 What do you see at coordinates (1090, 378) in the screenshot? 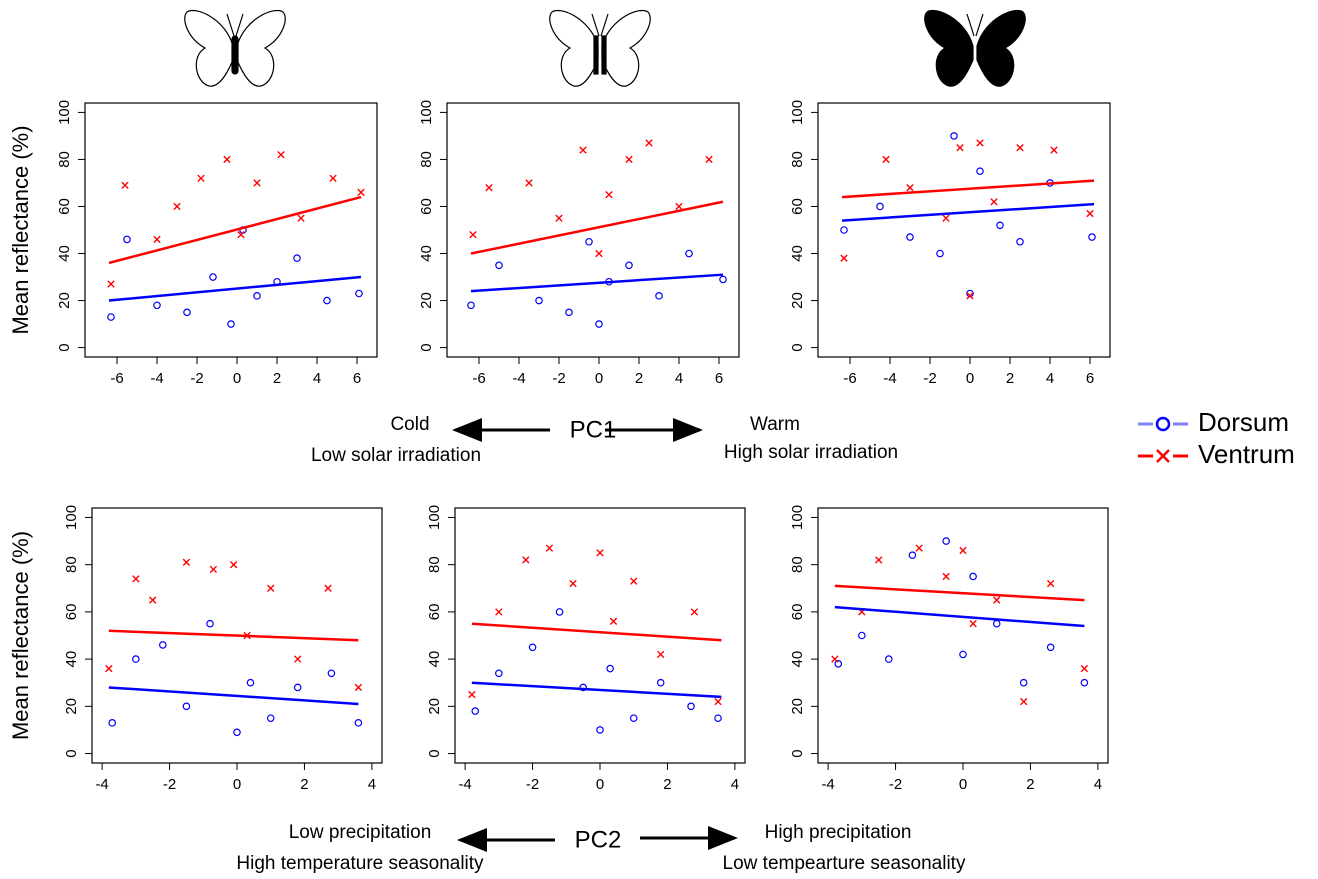
I see `x-tick-label: 6` at bounding box center [1090, 378].